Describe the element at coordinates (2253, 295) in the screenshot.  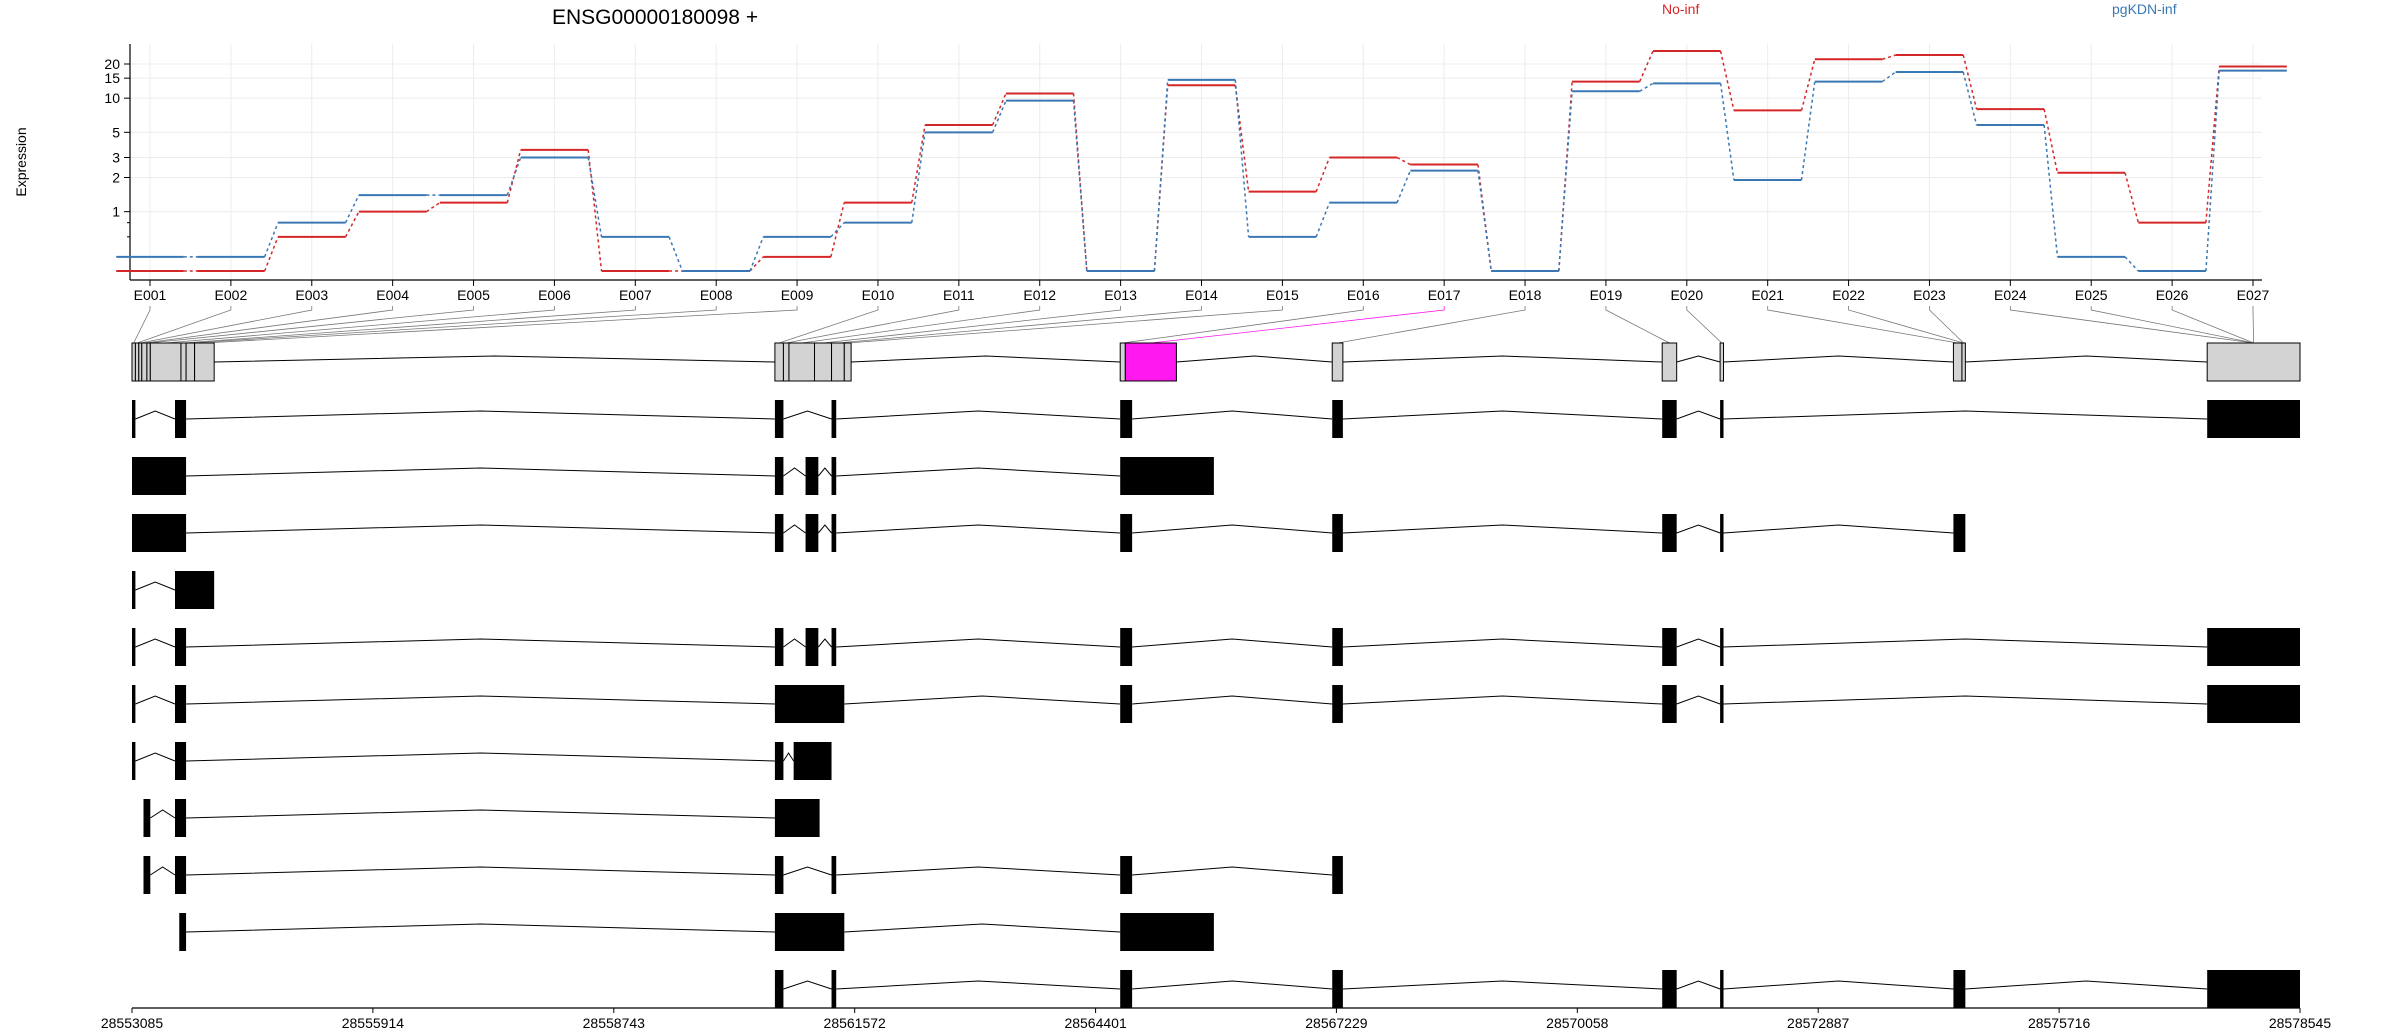
I see `x-tick-label: E027` at that location.